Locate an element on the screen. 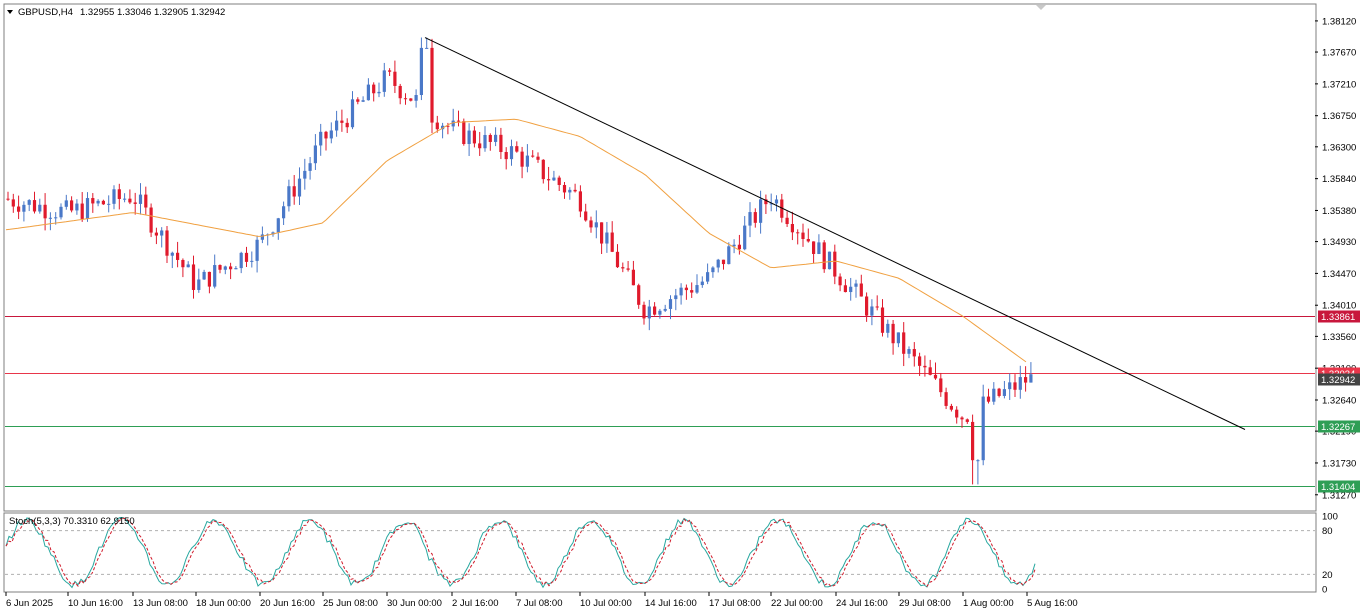  price-tick-label: 1.36750 is located at coordinates (1339, 116).